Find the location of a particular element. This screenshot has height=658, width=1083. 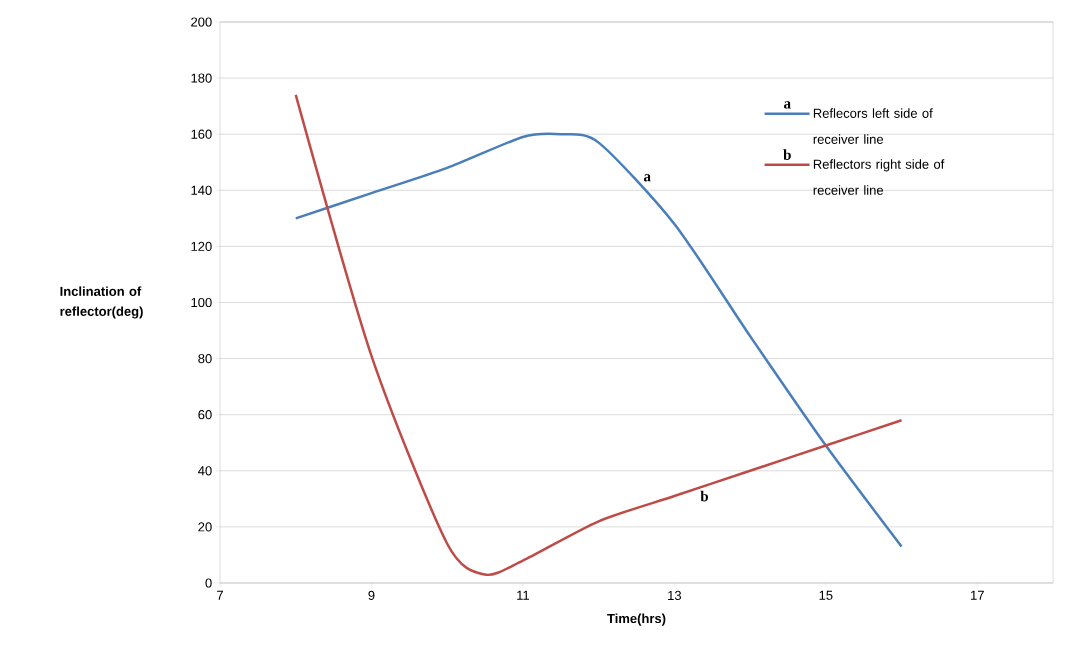

x-tick-label: 17 is located at coordinates (977, 595).